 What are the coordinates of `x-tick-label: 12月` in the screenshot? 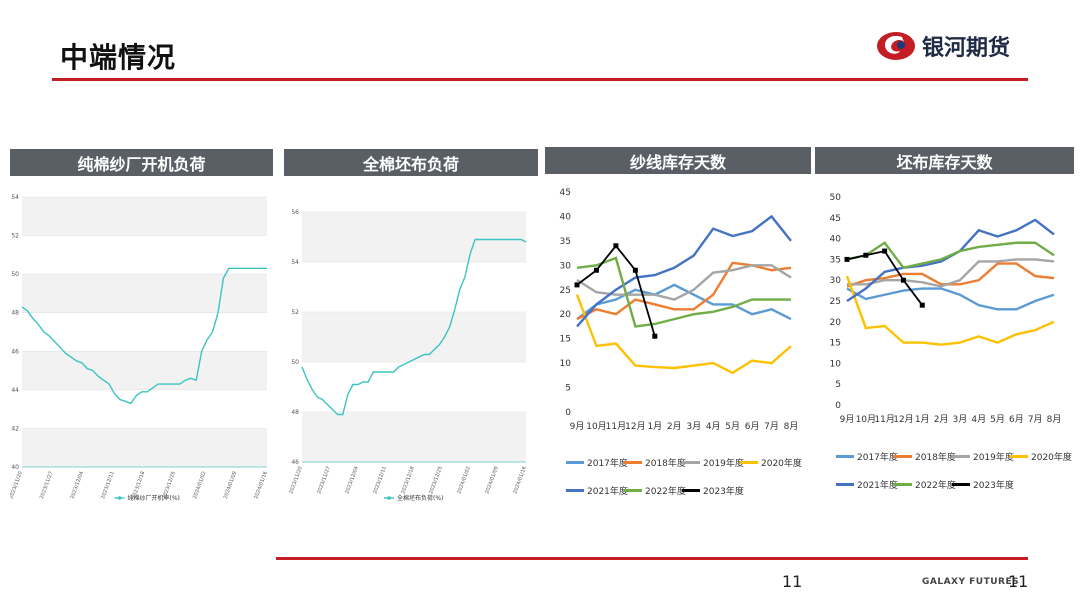 It's located at (903, 419).